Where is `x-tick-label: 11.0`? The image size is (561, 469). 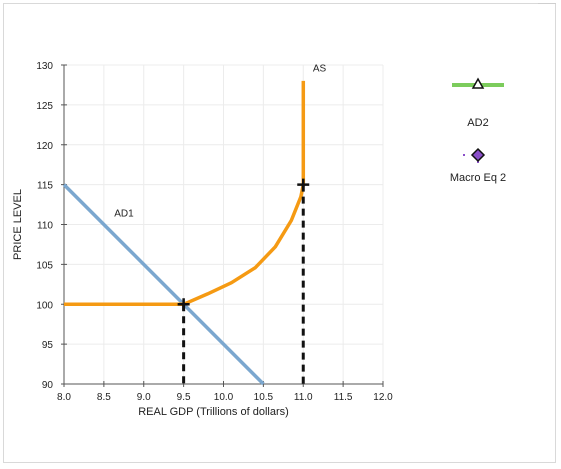 x-tick-label: 11.0 is located at coordinates (303, 397).